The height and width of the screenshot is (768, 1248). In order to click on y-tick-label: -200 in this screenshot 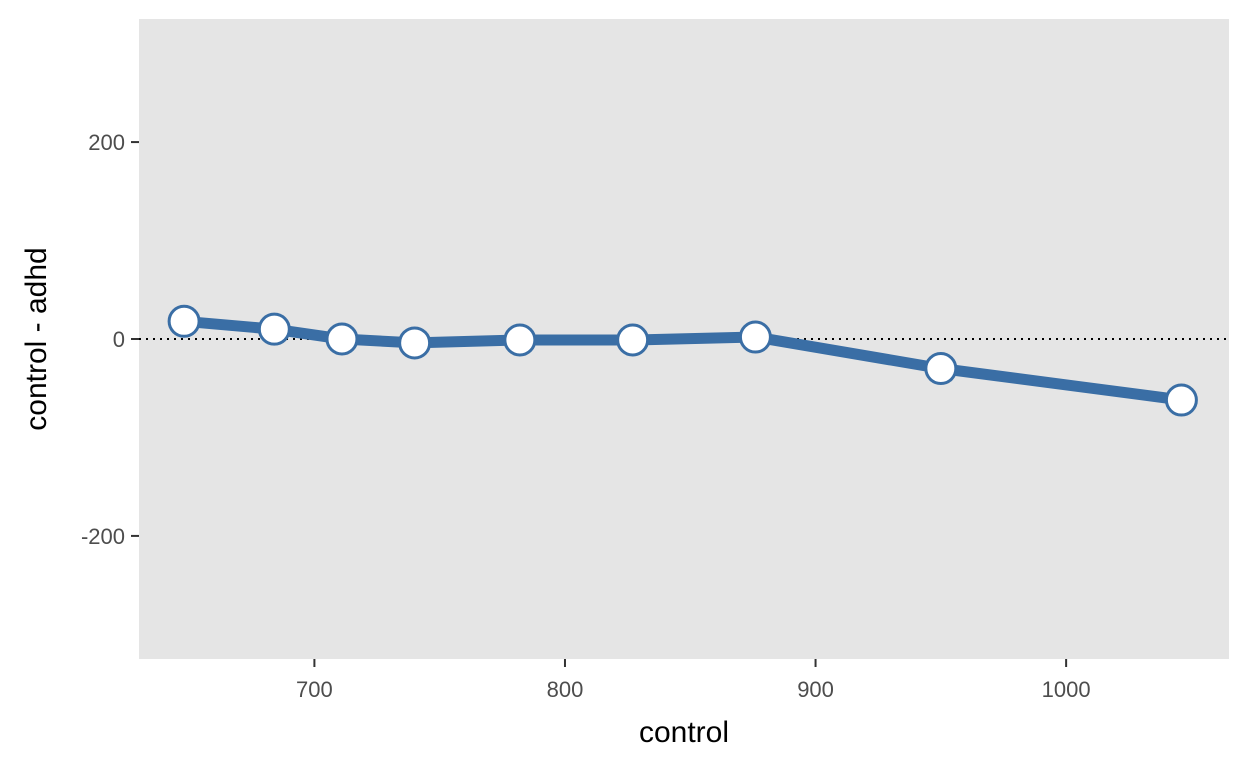, I will do `click(103, 536)`.